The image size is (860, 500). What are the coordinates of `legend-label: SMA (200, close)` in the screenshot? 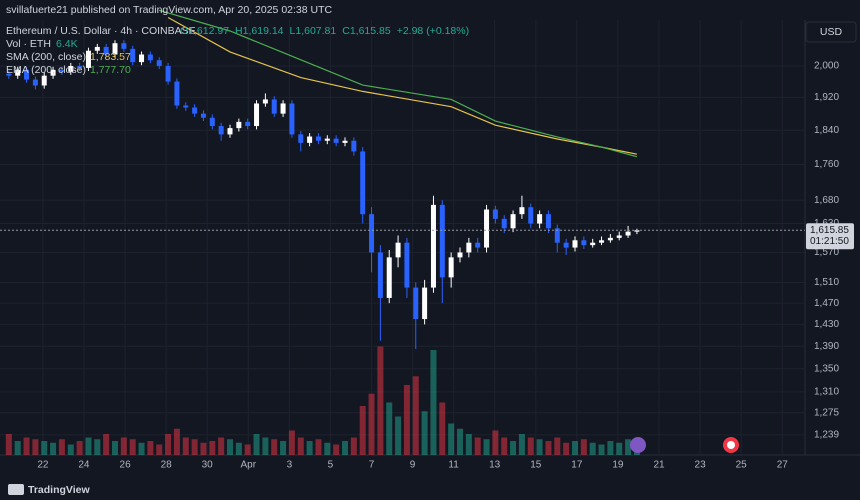 It's located at (46, 57).